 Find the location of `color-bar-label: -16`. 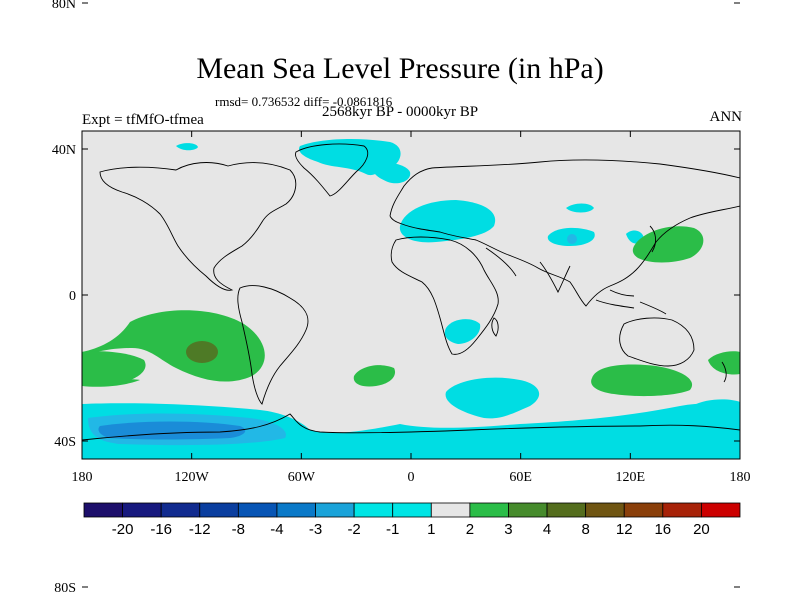

color-bar-label: -16 is located at coordinates (161, 529).